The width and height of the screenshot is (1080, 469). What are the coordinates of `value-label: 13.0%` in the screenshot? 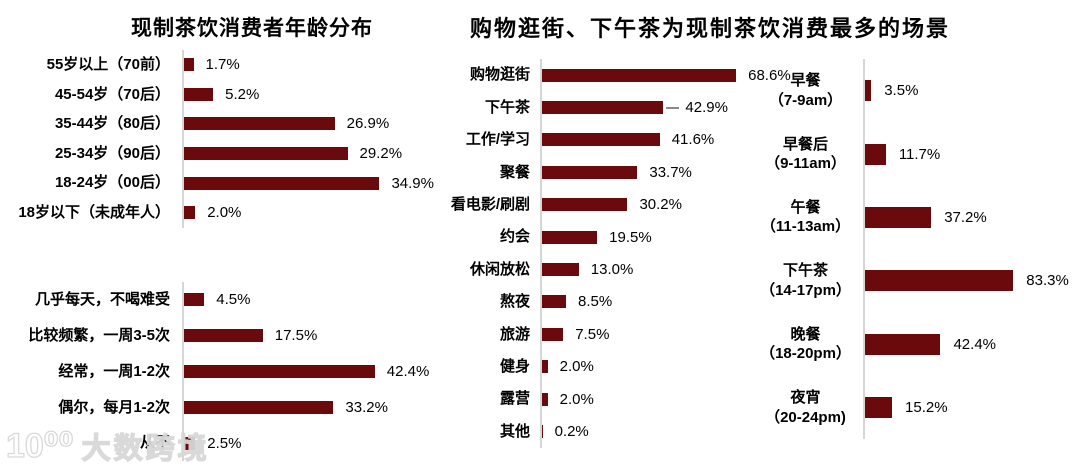 It's located at (612, 270).